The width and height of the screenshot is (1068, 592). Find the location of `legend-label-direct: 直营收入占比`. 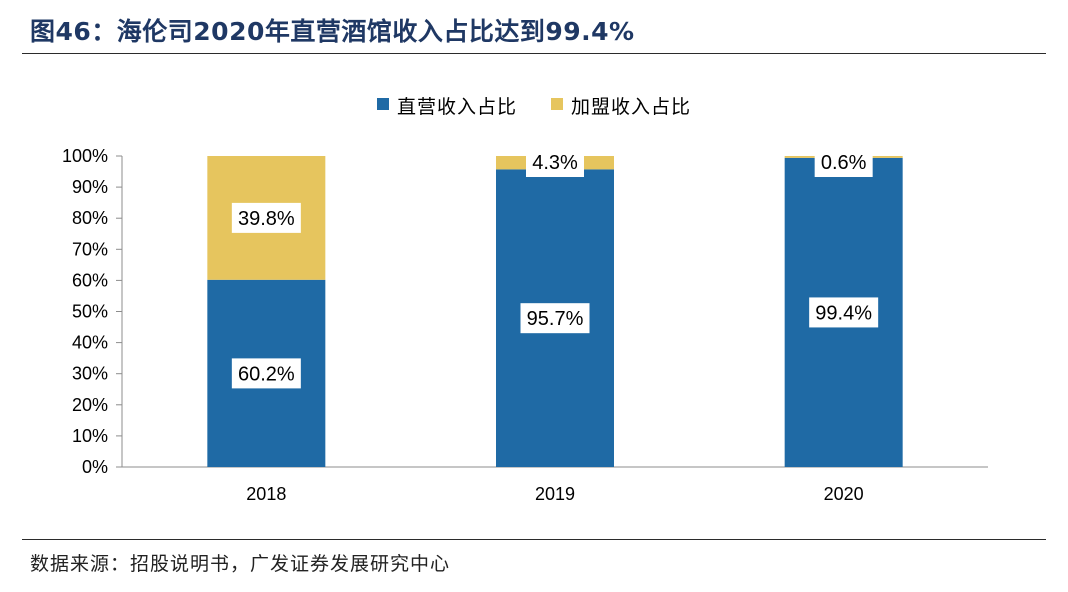

legend-label-direct: 直营收入占比 is located at coordinates (456, 107).